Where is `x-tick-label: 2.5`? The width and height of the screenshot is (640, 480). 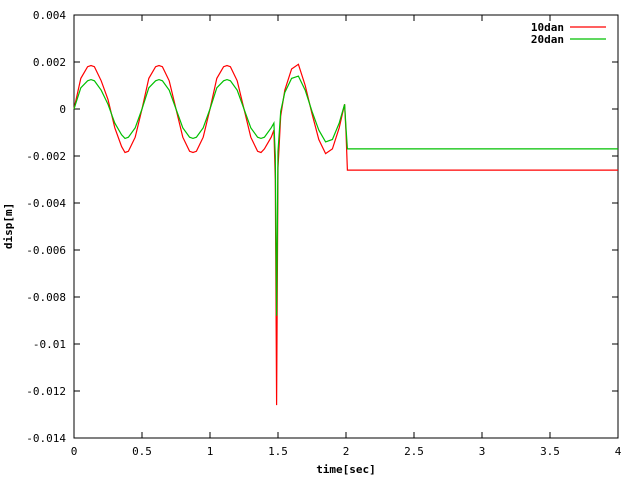
x-tick-label: 2.5 is located at coordinates (414, 451).